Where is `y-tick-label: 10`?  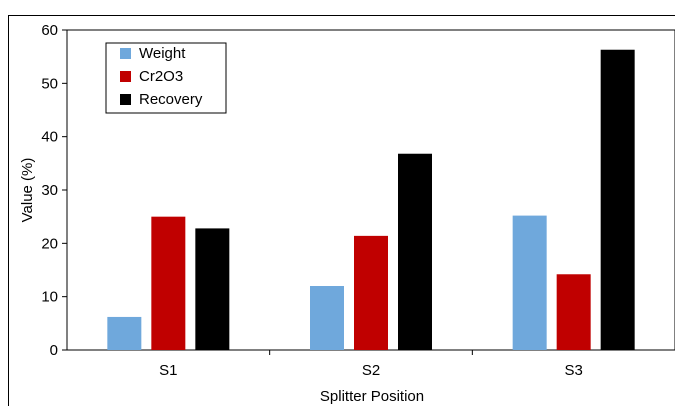 y-tick-label: 10 is located at coordinates (49, 297).